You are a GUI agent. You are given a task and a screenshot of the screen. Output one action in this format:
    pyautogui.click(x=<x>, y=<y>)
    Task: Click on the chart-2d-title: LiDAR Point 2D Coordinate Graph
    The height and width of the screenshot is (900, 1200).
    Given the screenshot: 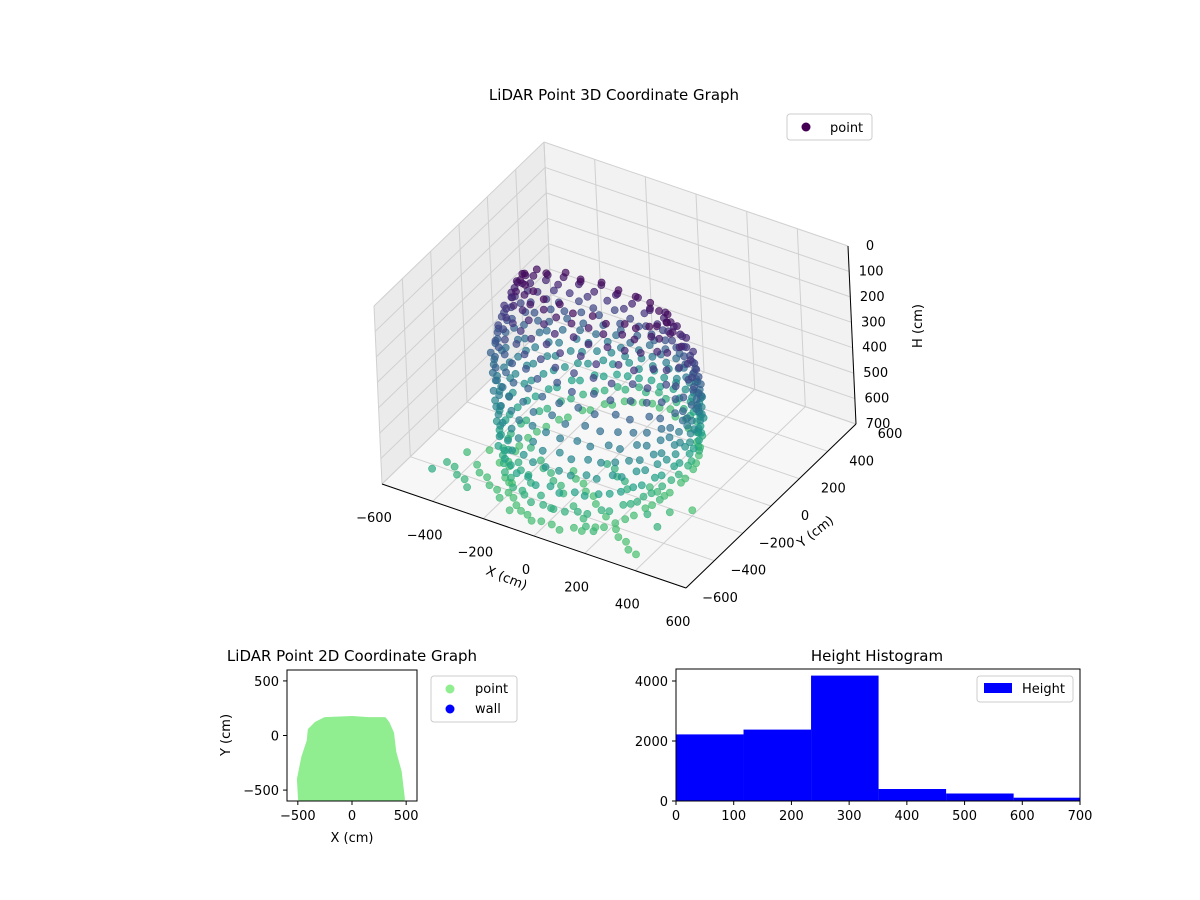 What is the action you would take?
    pyautogui.click(x=352, y=656)
    